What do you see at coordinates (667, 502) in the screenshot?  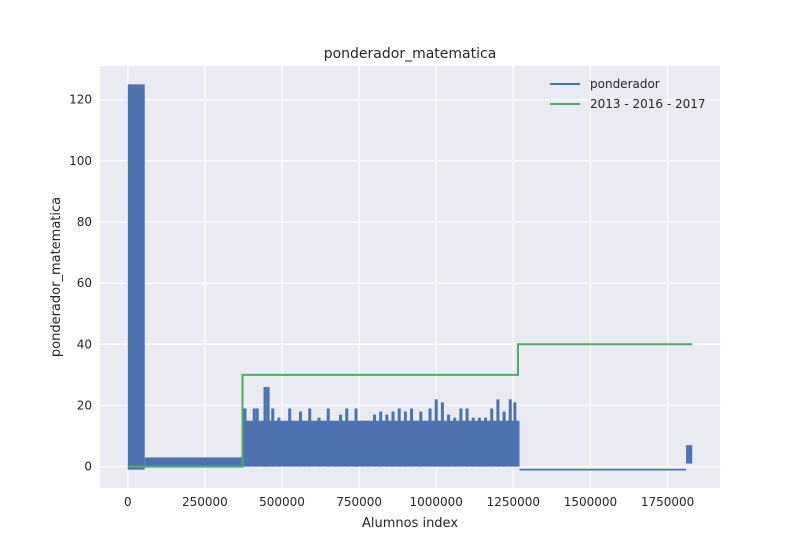 I see `x-tick-label: 1750000` at bounding box center [667, 502].